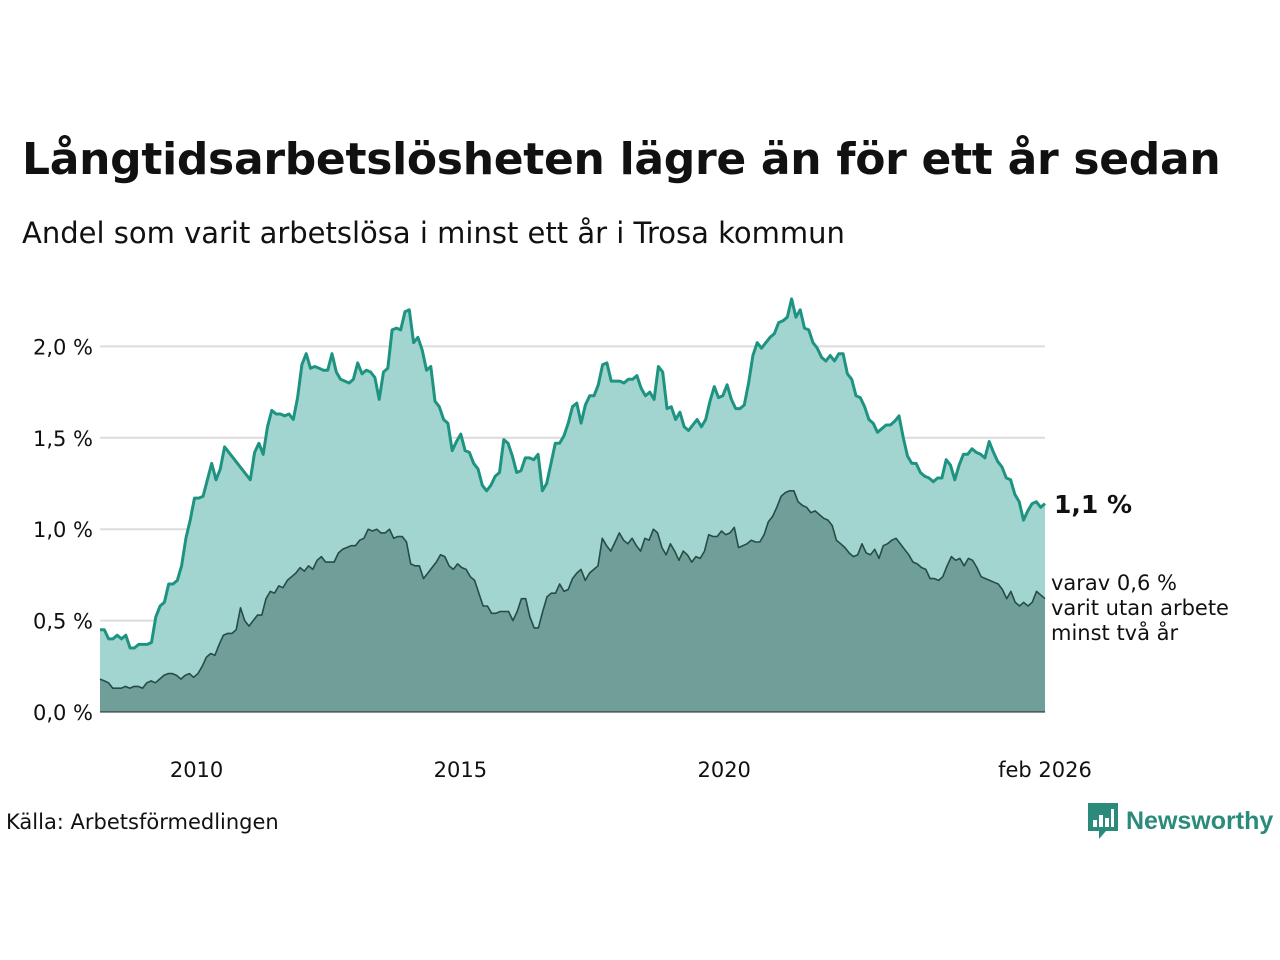 The image size is (1280, 960). I want to click on y-tick-label: 2,0 %, so click(63, 347).